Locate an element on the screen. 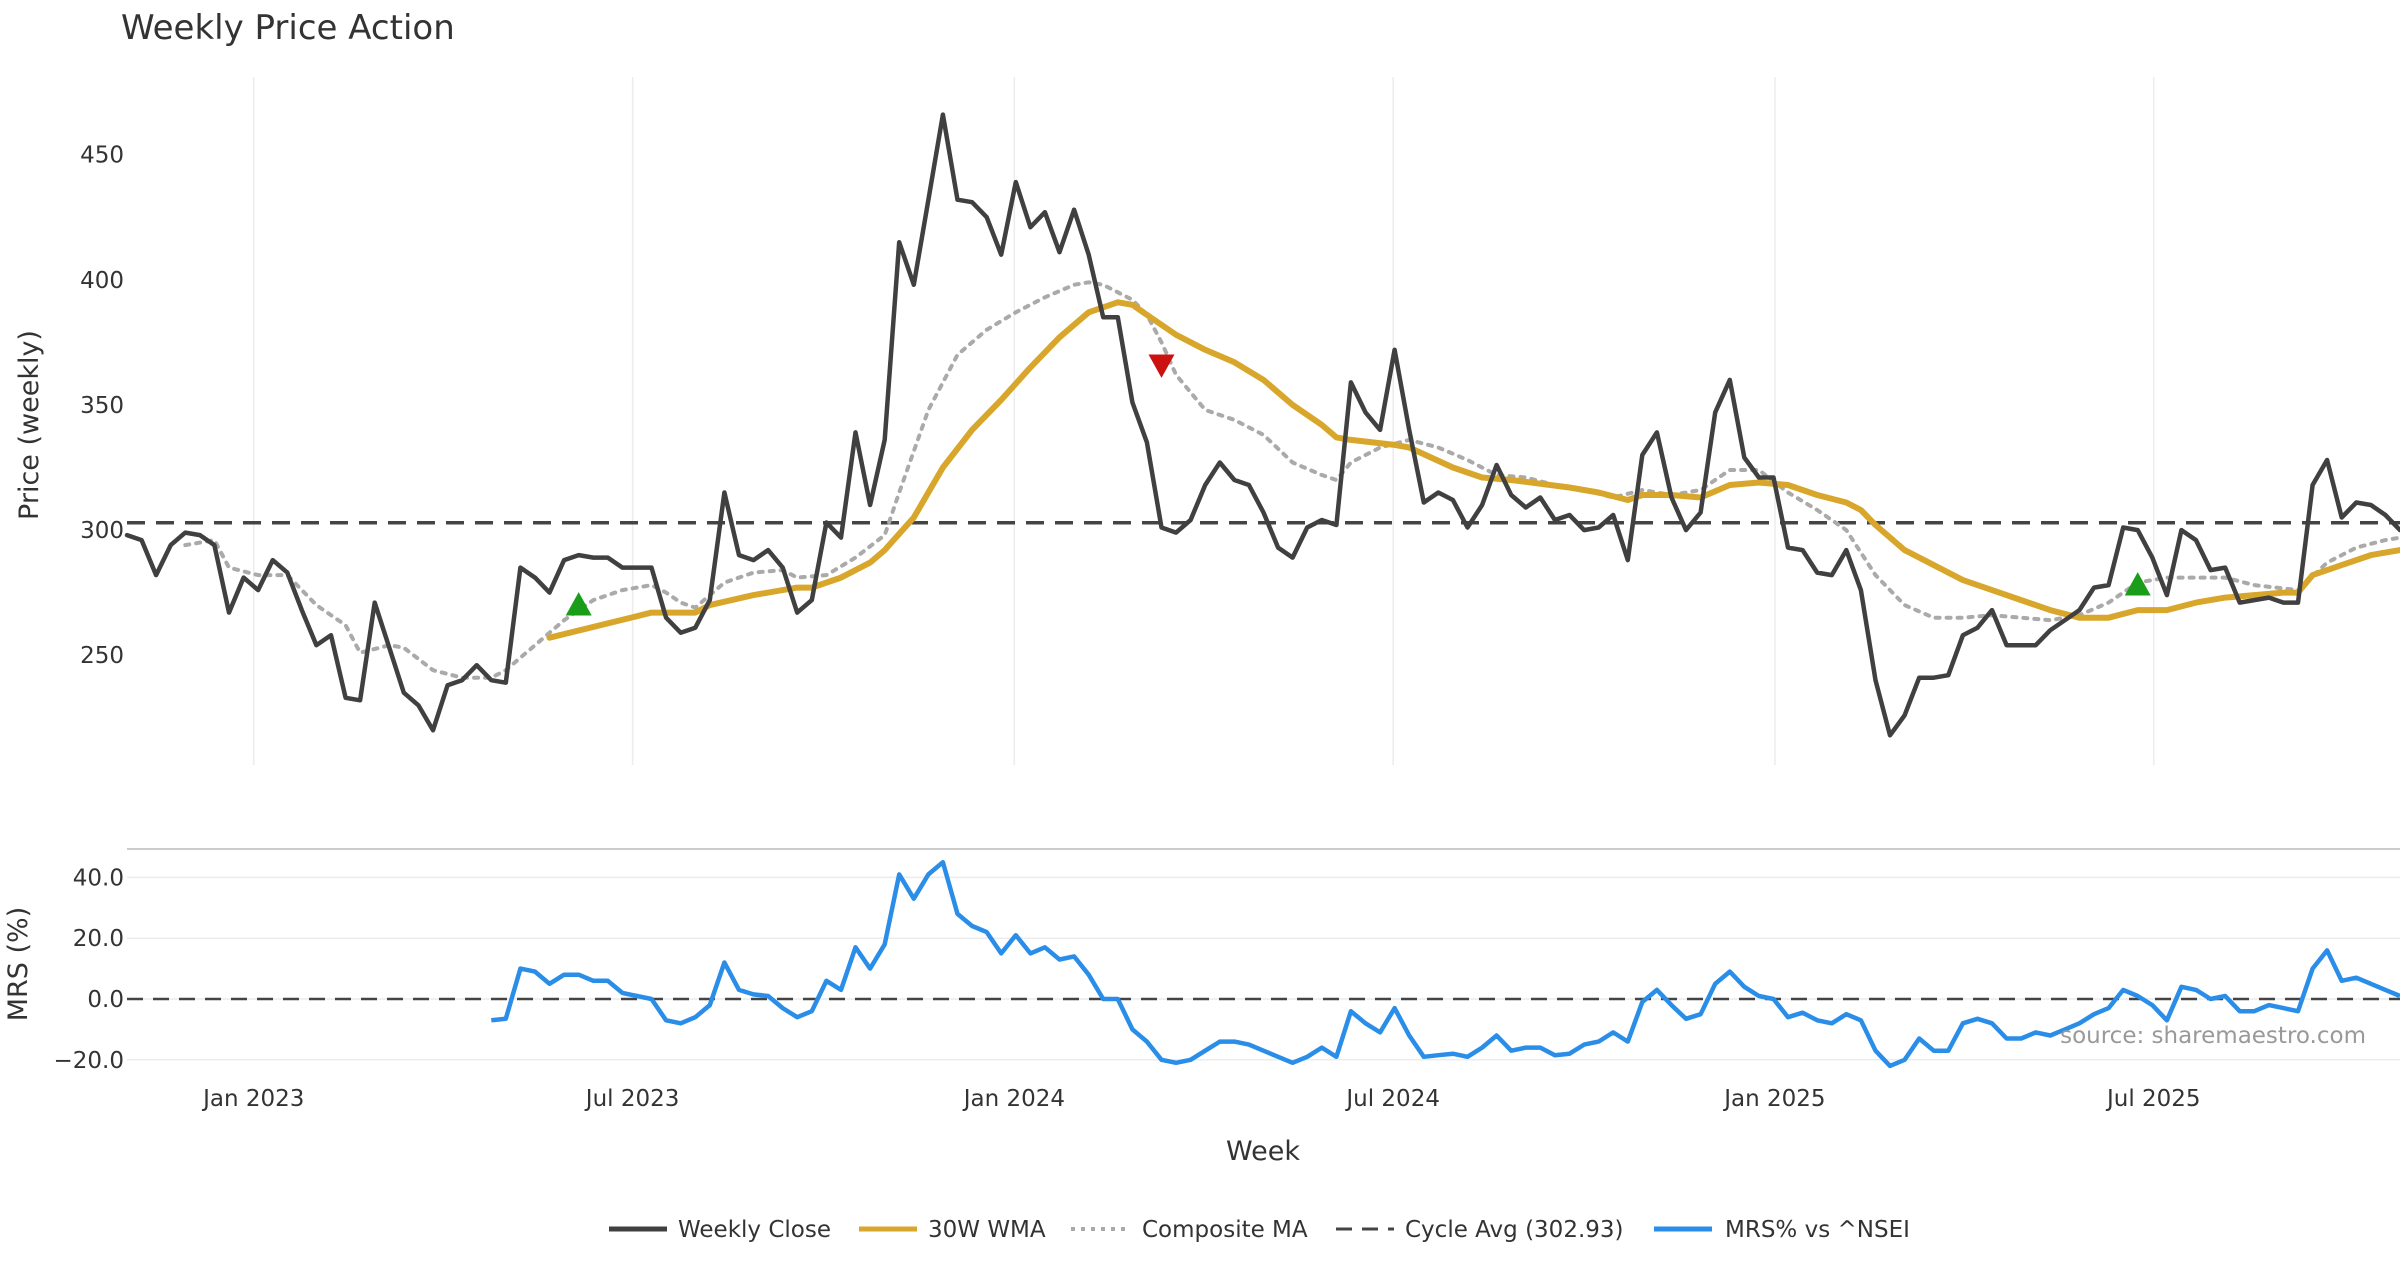 The width and height of the screenshot is (2400, 1264). legend-label: Composite MA is located at coordinates (1225, 1230).